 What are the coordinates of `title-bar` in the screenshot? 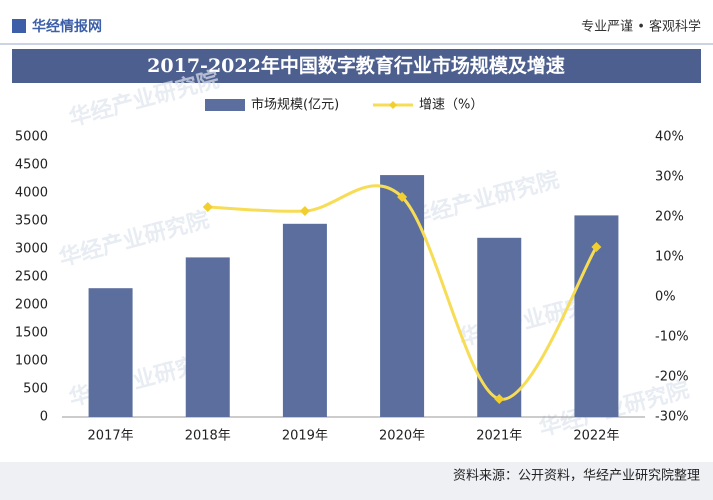 It's located at (356, 66).